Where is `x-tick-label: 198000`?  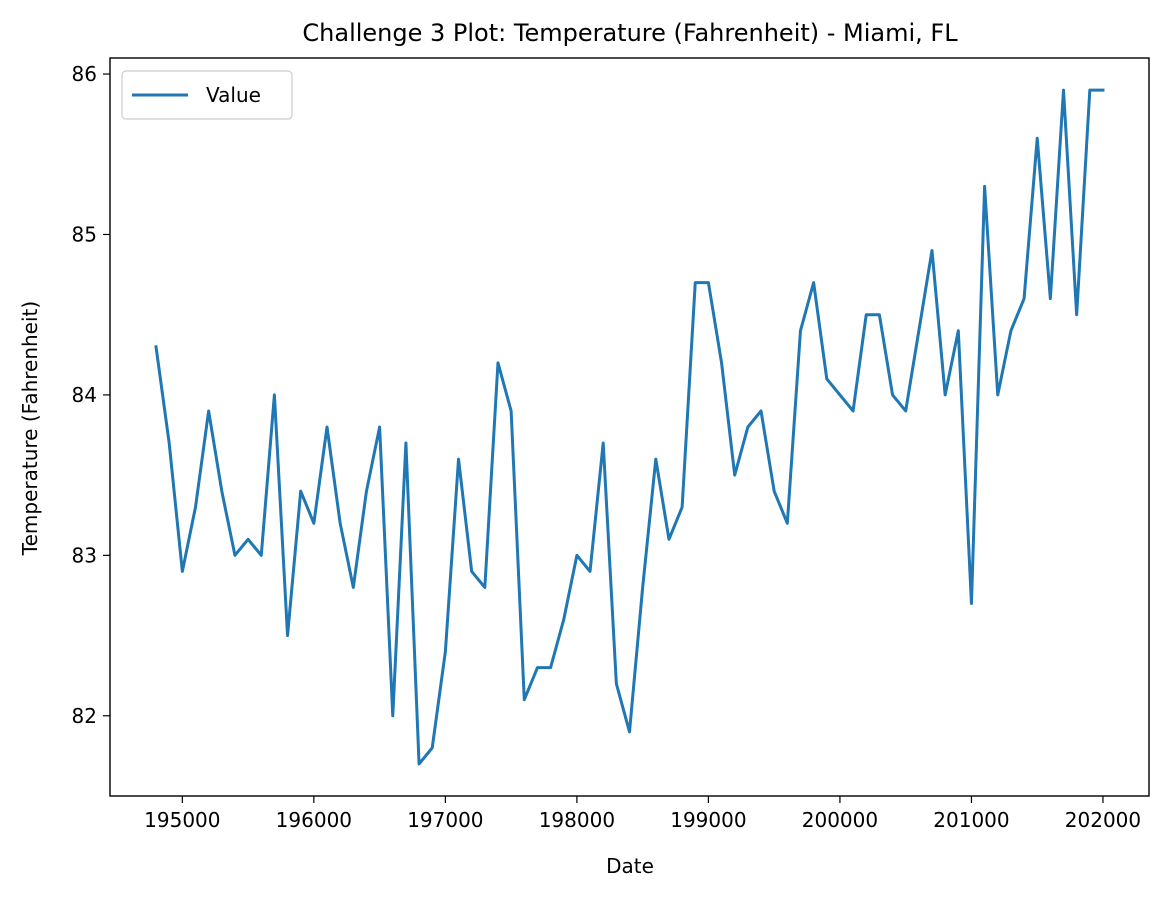 x-tick-label: 198000 is located at coordinates (577, 820).